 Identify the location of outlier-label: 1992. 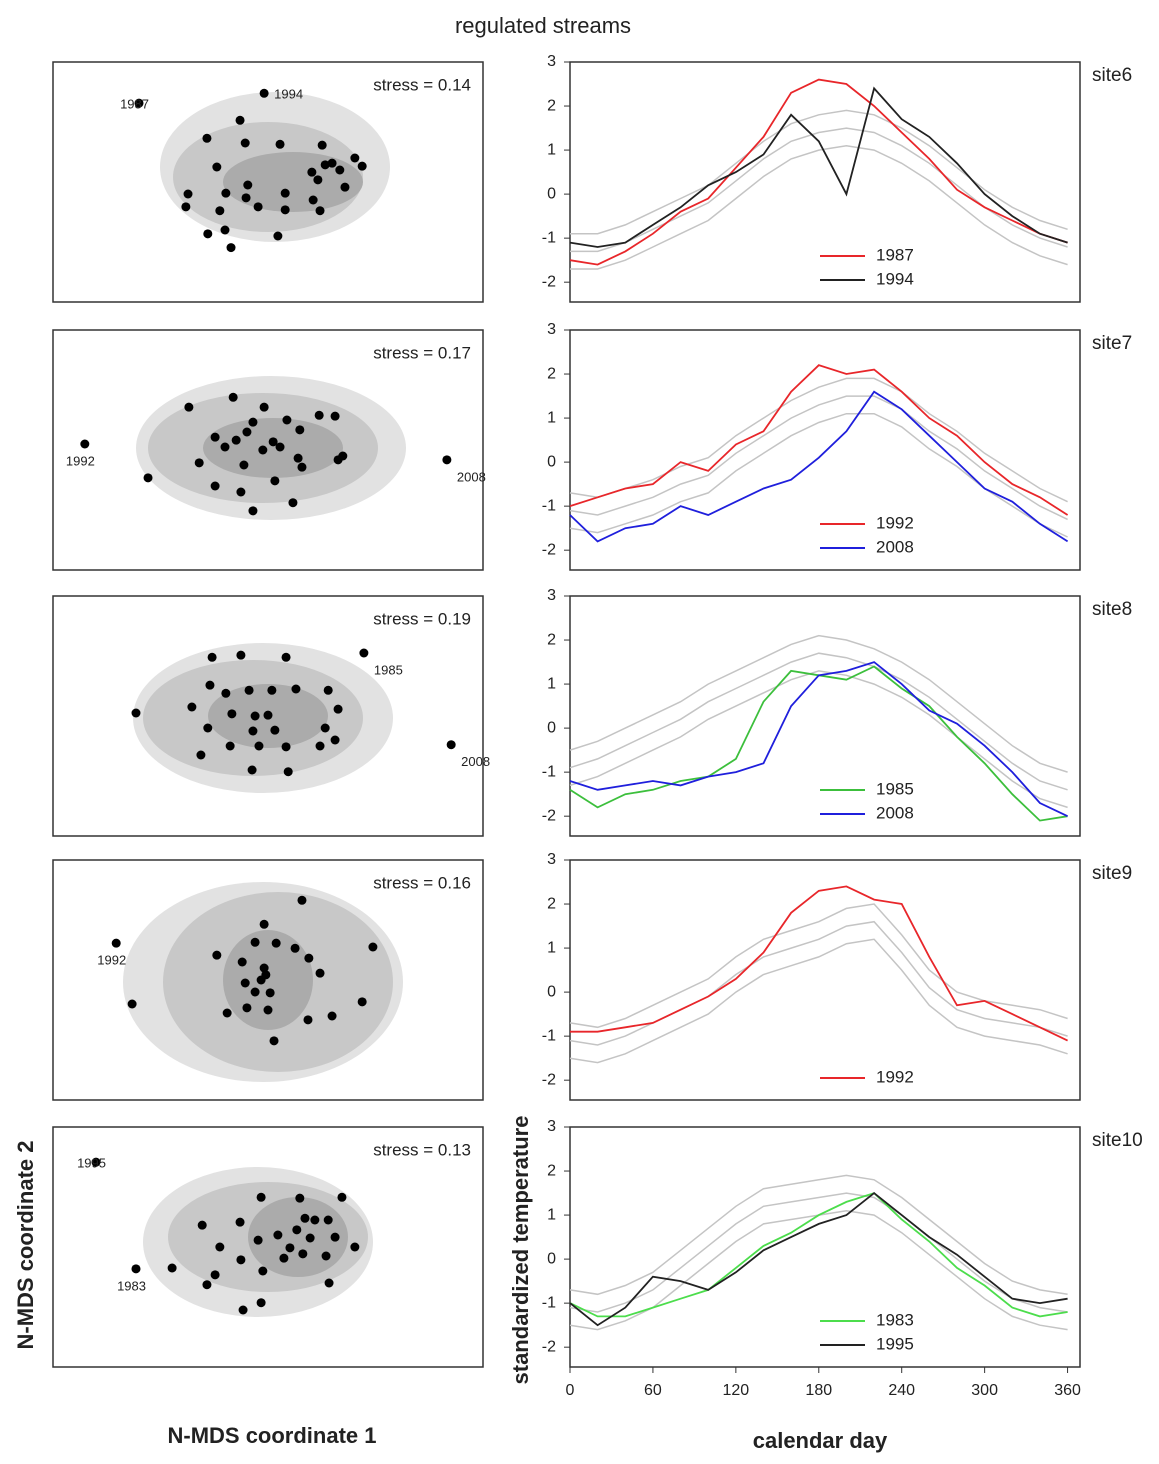
(111, 960).